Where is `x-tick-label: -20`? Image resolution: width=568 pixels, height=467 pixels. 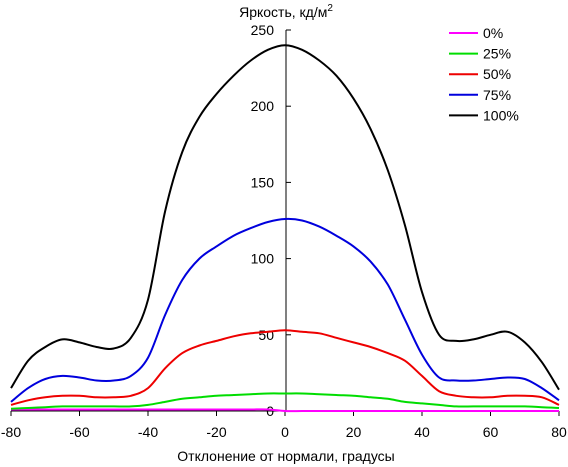
x-tick-label: -20 is located at coordinates (216, 432).